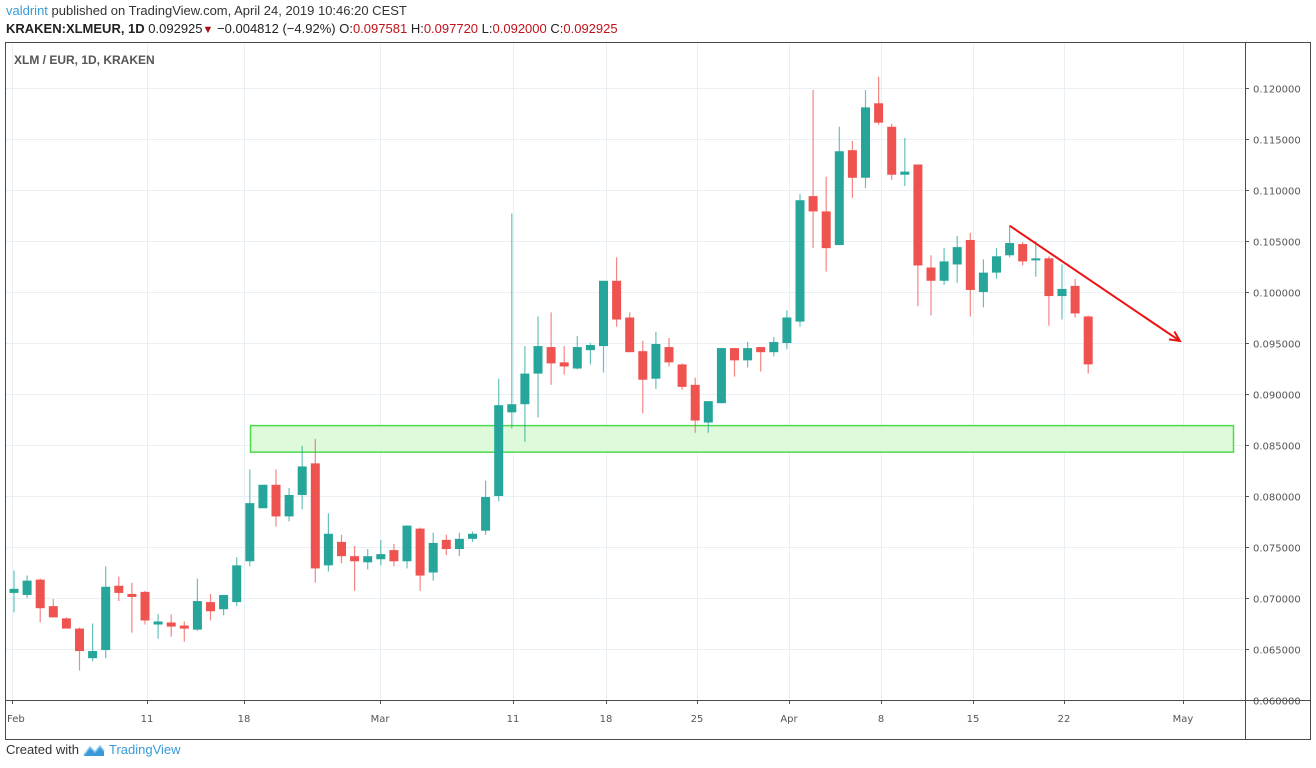 The image size is (1316, 768). Describe the element at coordinates (973, 719) in the screenshot. I see `x-tick-label: 15` at that location.